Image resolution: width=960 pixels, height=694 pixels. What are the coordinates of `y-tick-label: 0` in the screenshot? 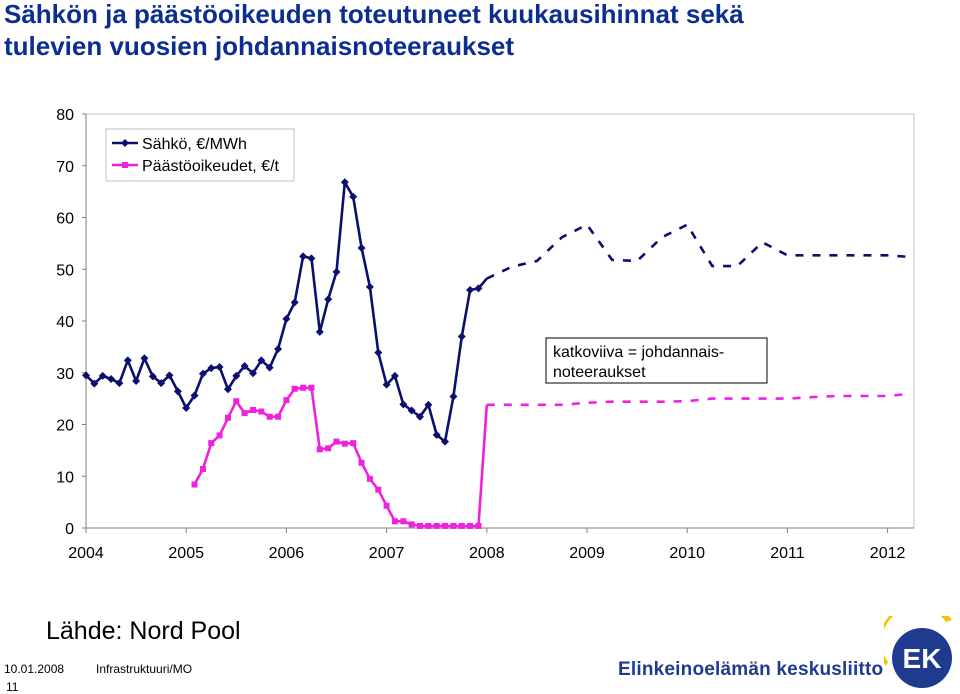 It's located at (69, 529).